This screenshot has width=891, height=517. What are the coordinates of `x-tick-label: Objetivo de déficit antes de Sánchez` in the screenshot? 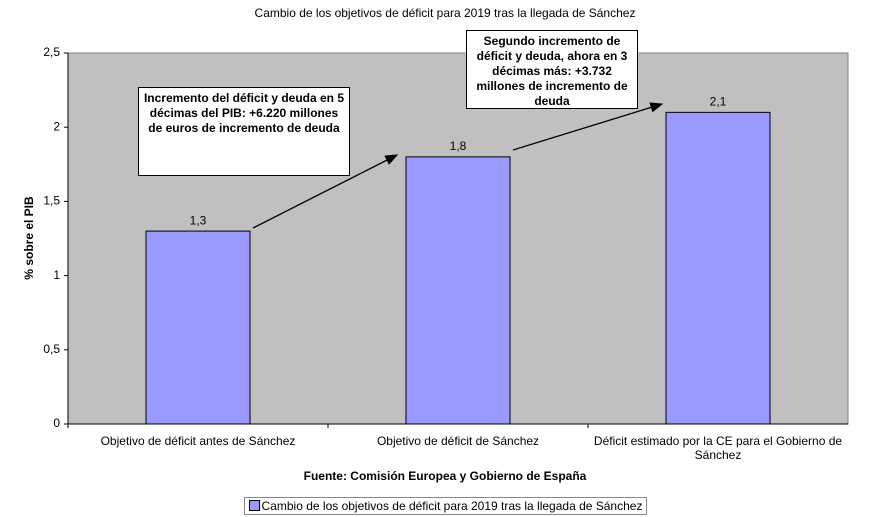 It's located at (198, 441).